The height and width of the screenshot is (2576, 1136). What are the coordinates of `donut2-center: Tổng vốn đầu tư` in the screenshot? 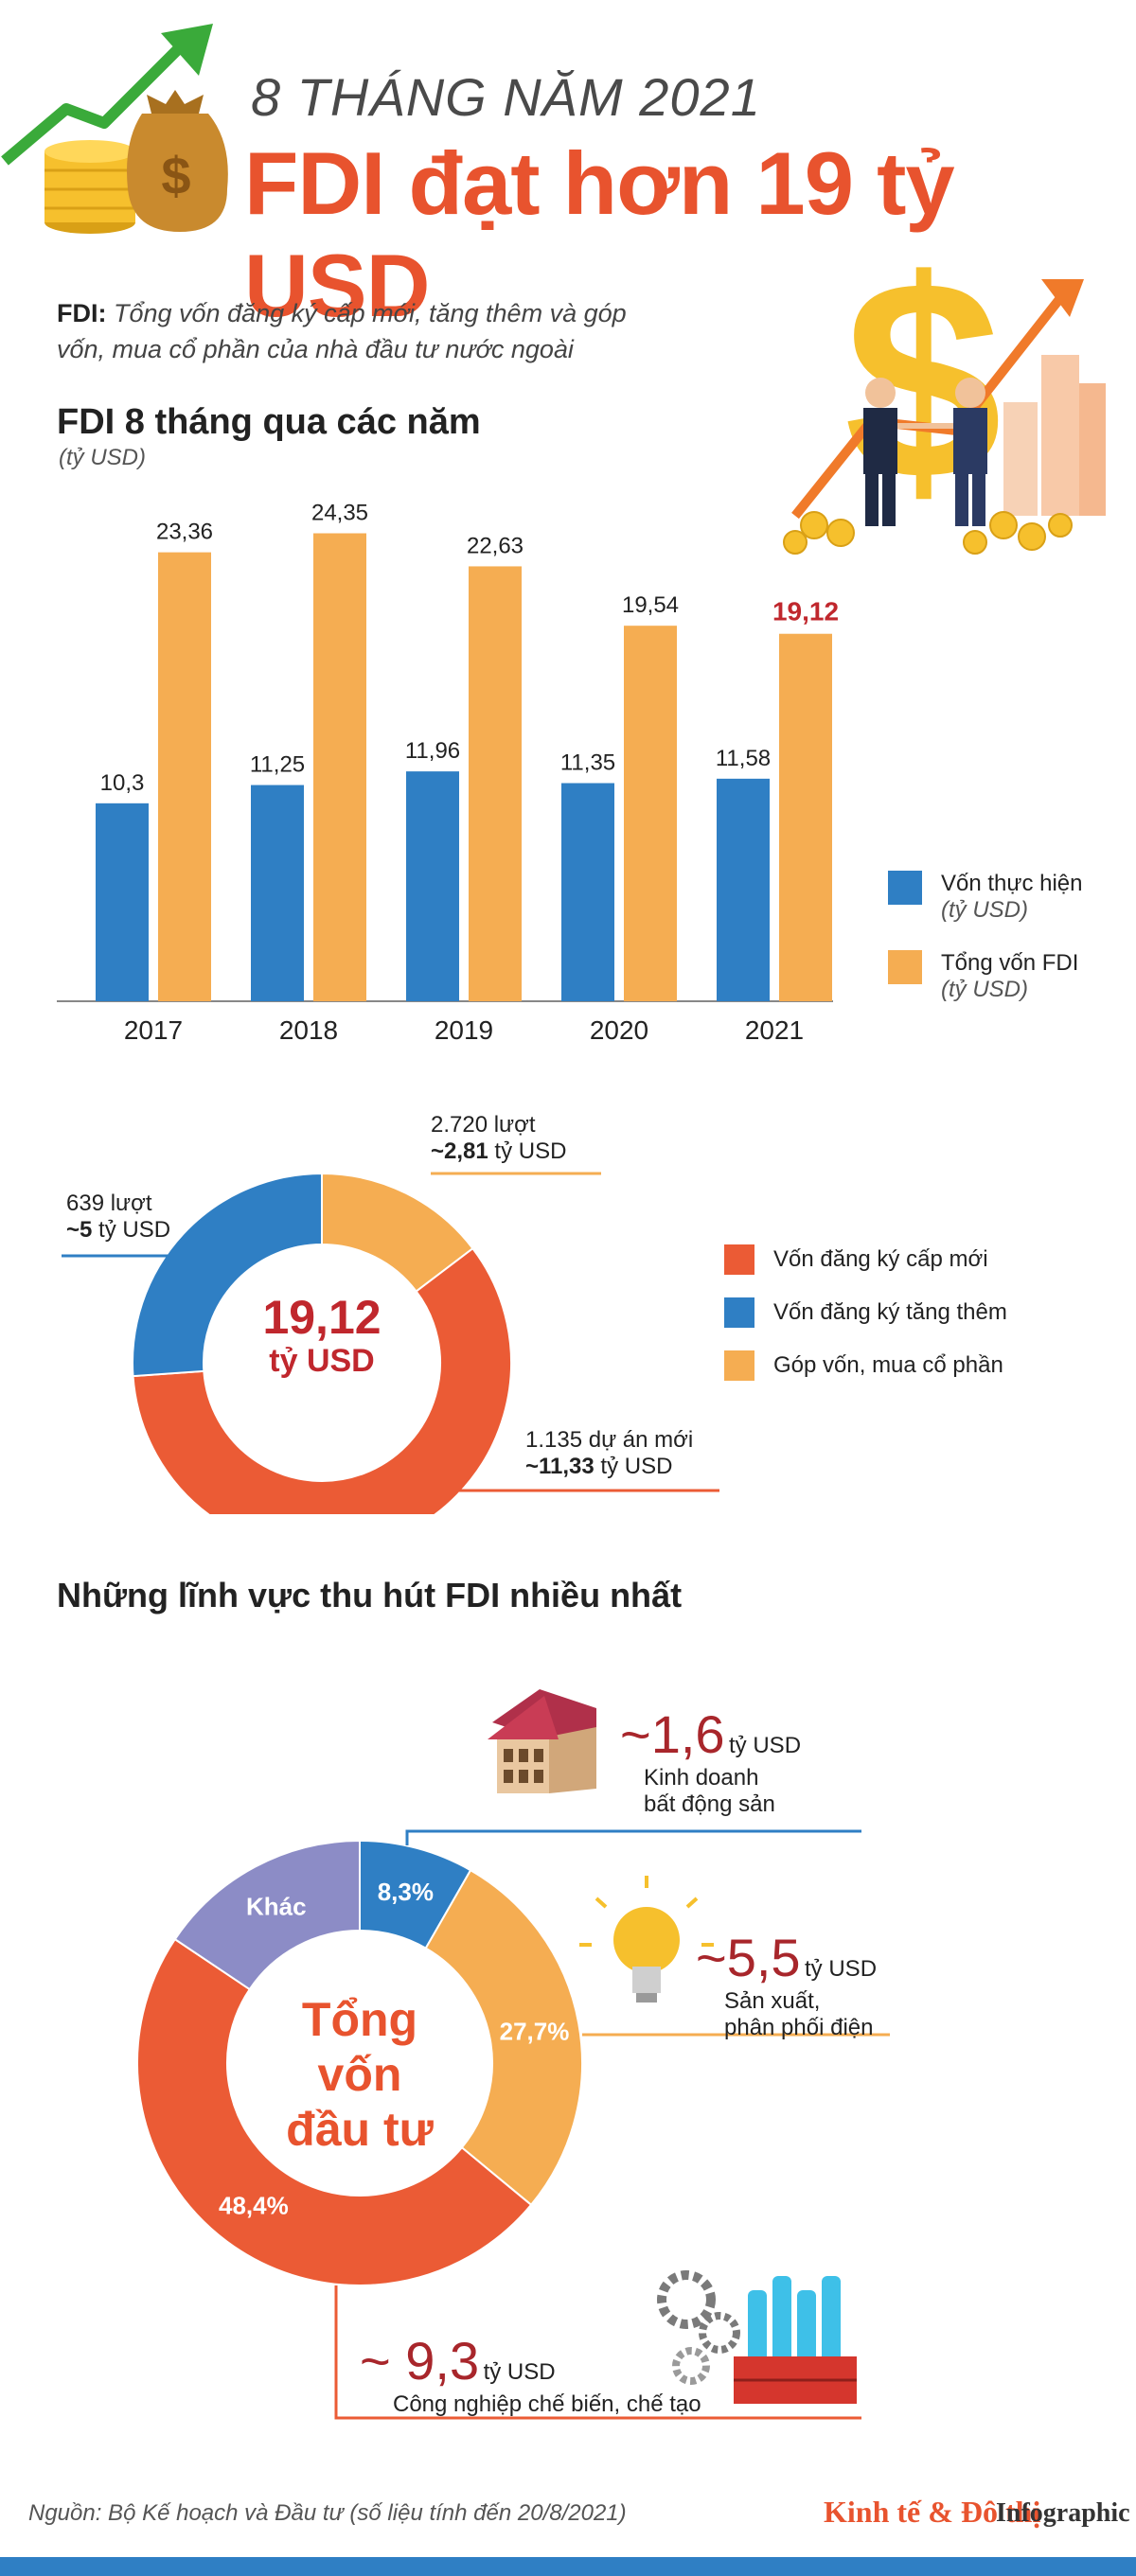 It's located at (360, 2074).